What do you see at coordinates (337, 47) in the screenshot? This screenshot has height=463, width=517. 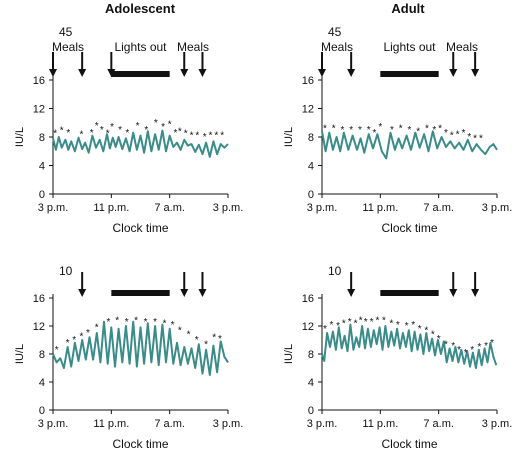 I see `meals-label-left: Meals` at bounding box center [337, 47].